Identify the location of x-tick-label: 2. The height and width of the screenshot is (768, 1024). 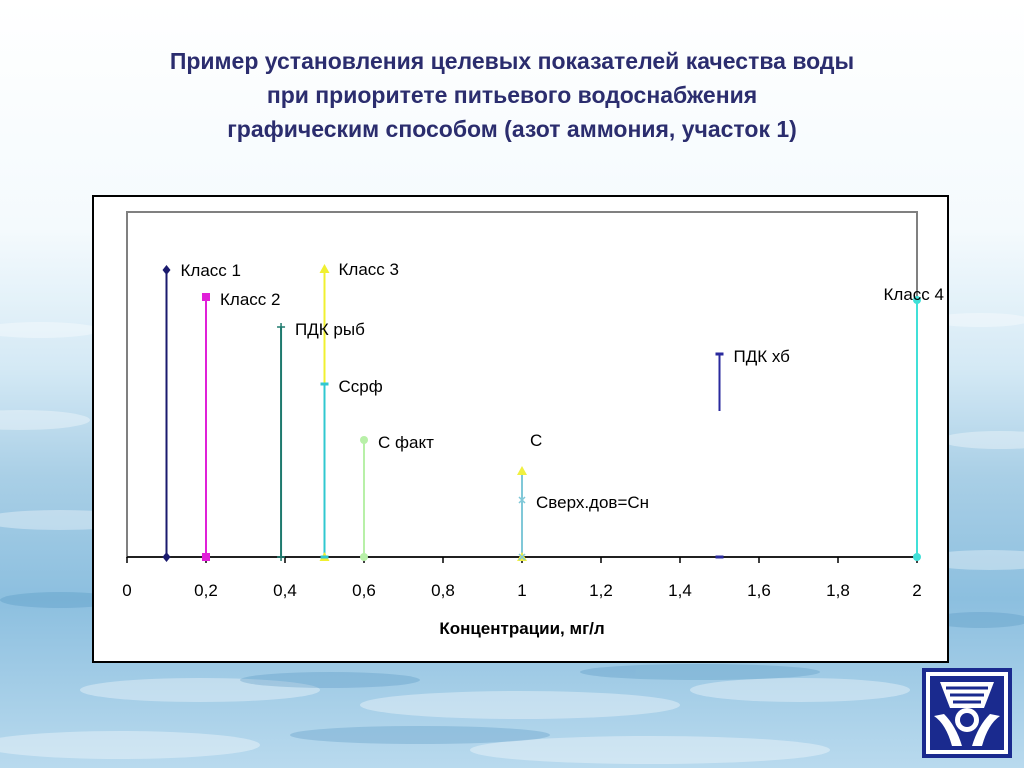
(916, 590).